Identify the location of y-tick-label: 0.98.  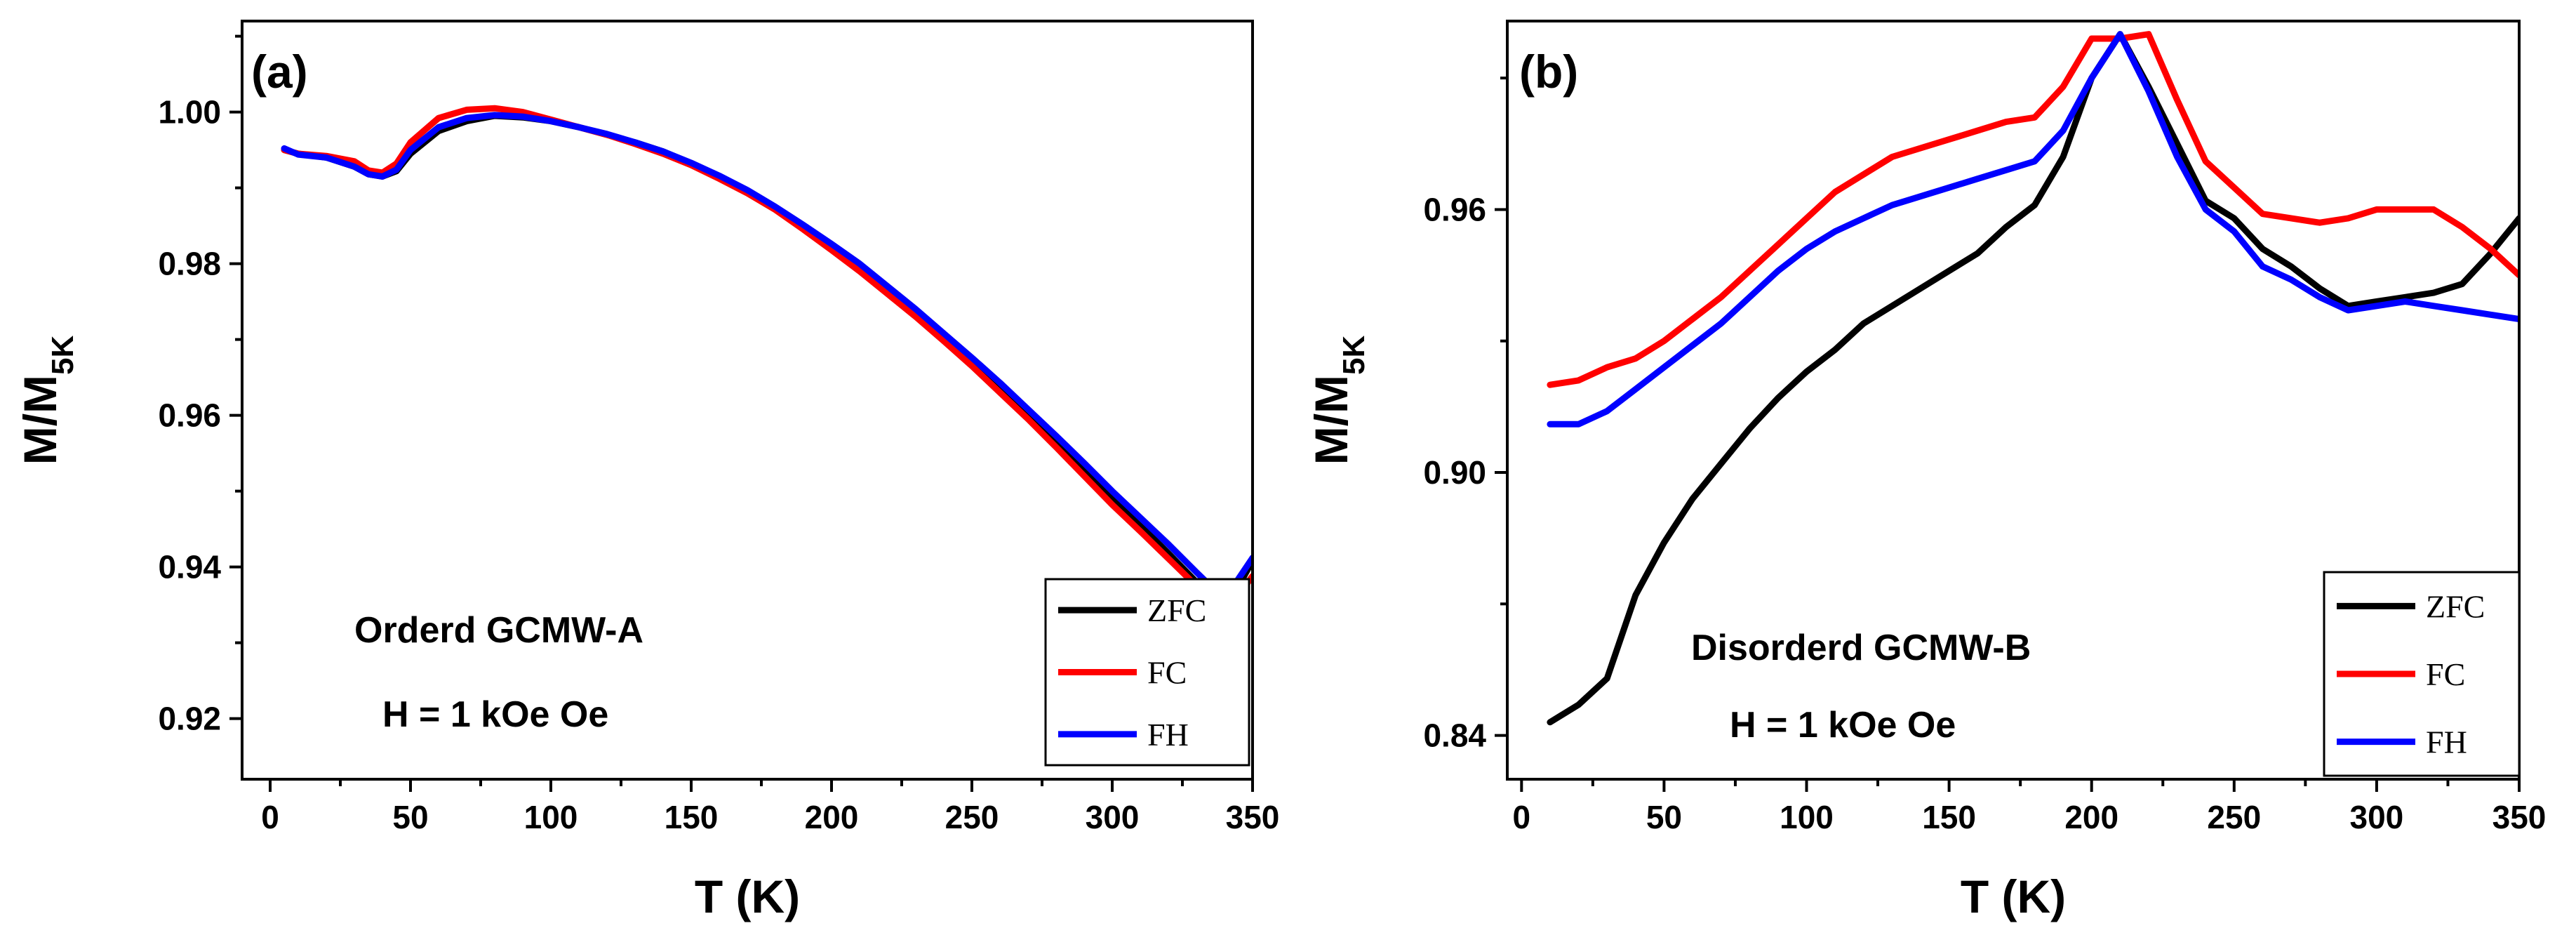
(190, 264).